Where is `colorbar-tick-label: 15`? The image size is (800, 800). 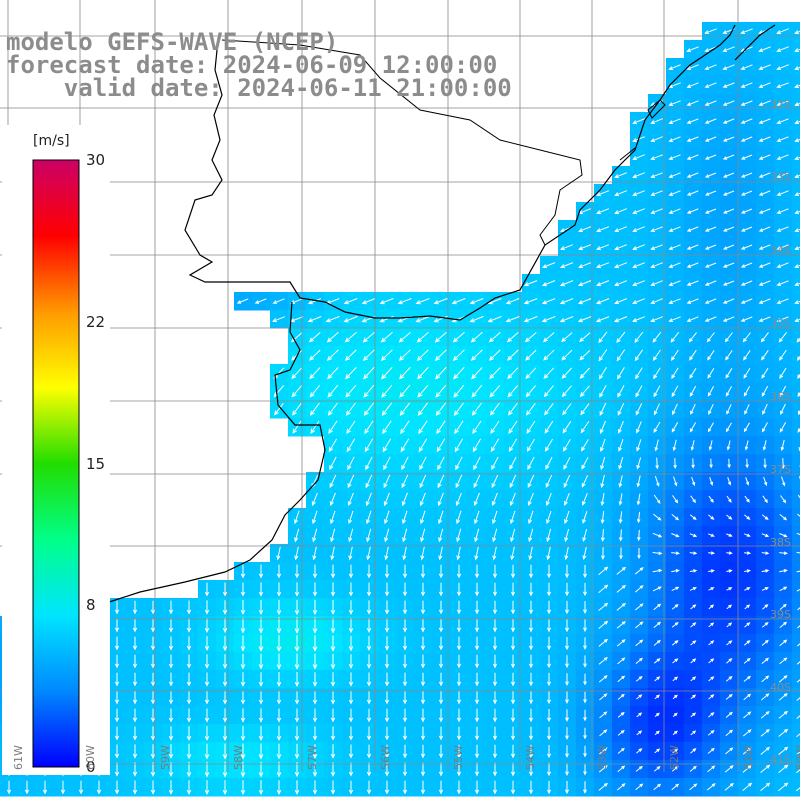
colorbar-tick-label: 15 is located at coordinates (96, 463).